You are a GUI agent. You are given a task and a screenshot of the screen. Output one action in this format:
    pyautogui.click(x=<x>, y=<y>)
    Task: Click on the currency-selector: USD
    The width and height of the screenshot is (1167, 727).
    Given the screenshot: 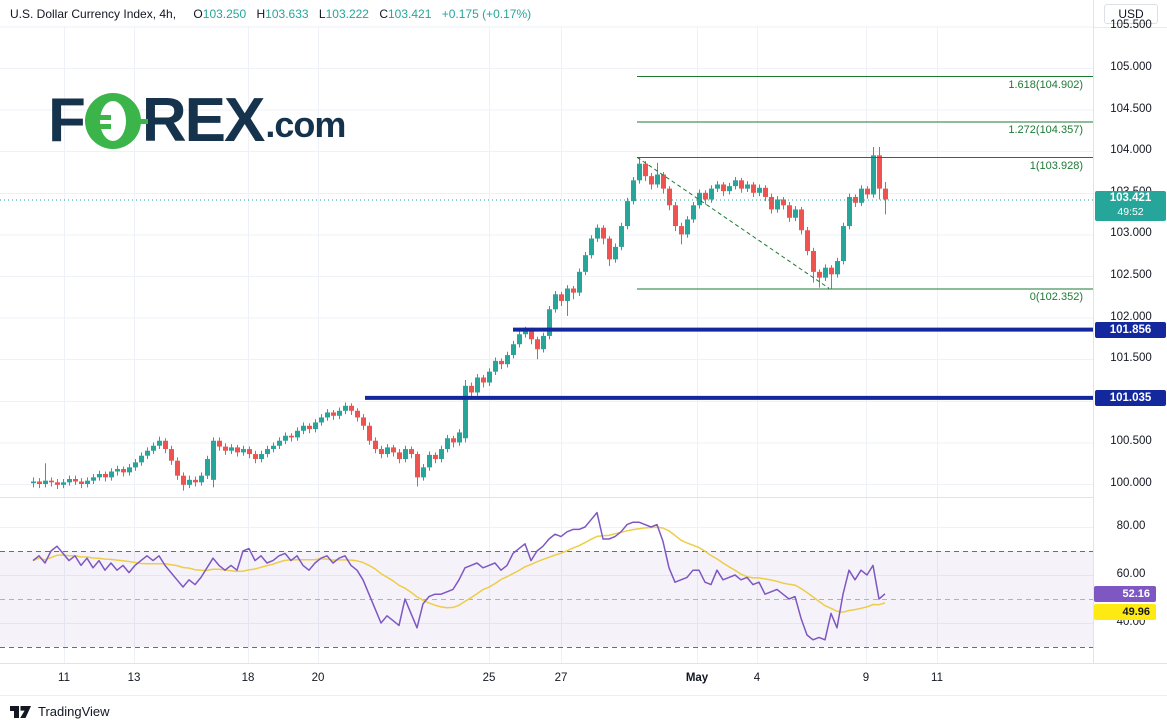 What is the action you would take?
    pyautogui.click(x=1131, y=14)
    